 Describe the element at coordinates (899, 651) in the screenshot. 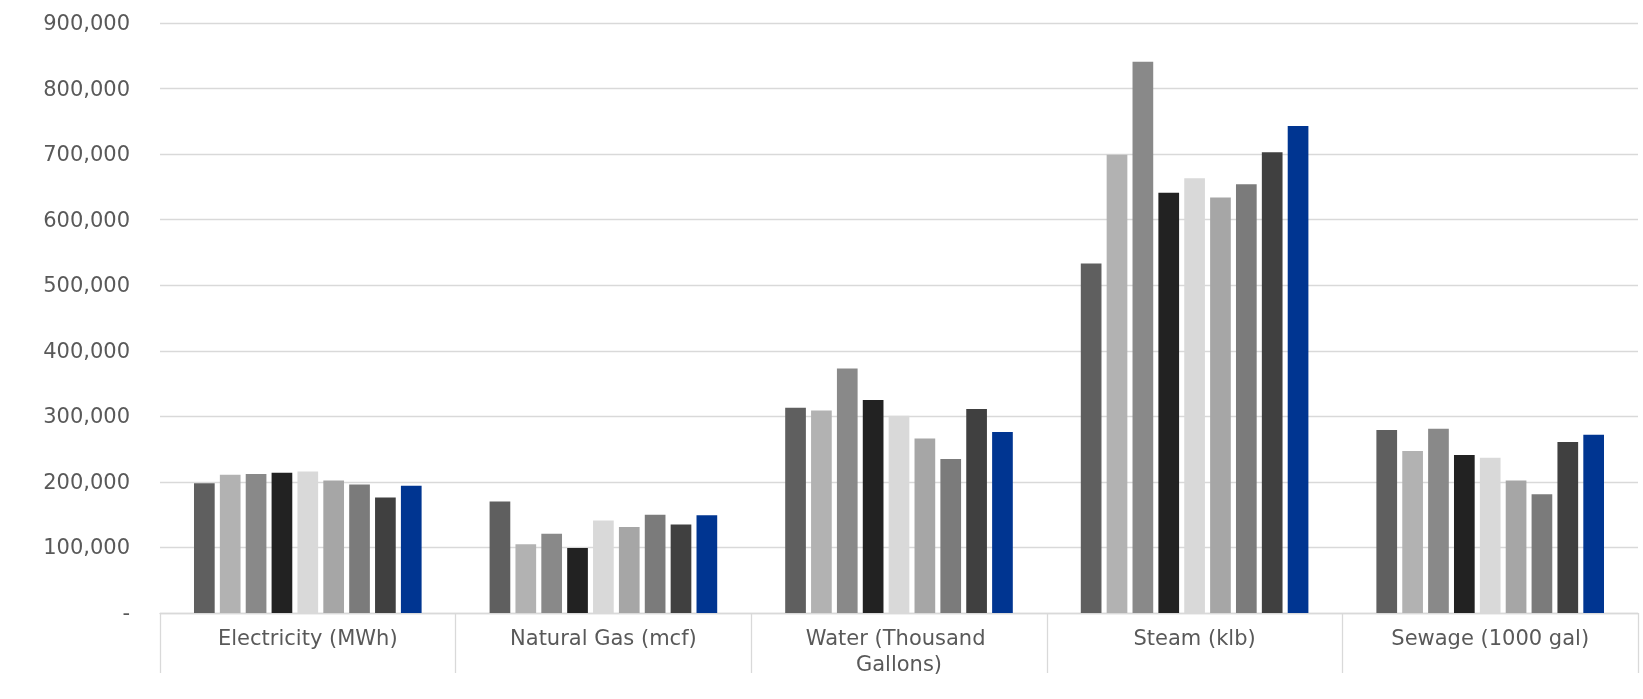

I see `x-tick-label: Water (Thousand Gallons)` at that location.